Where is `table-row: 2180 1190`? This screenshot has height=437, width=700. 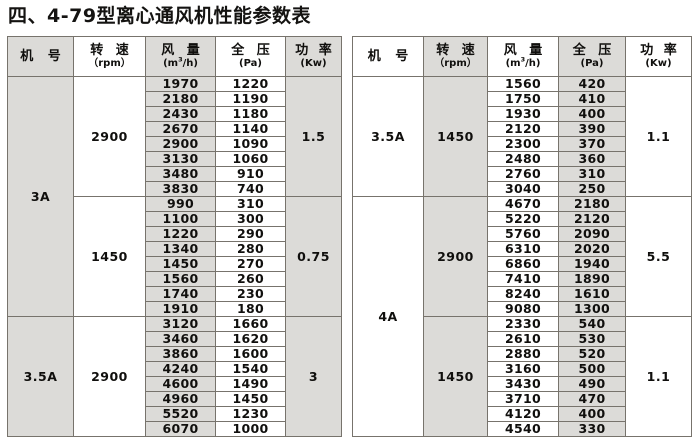 table-row: 2180 1190 is located at coordinates (175, 99).